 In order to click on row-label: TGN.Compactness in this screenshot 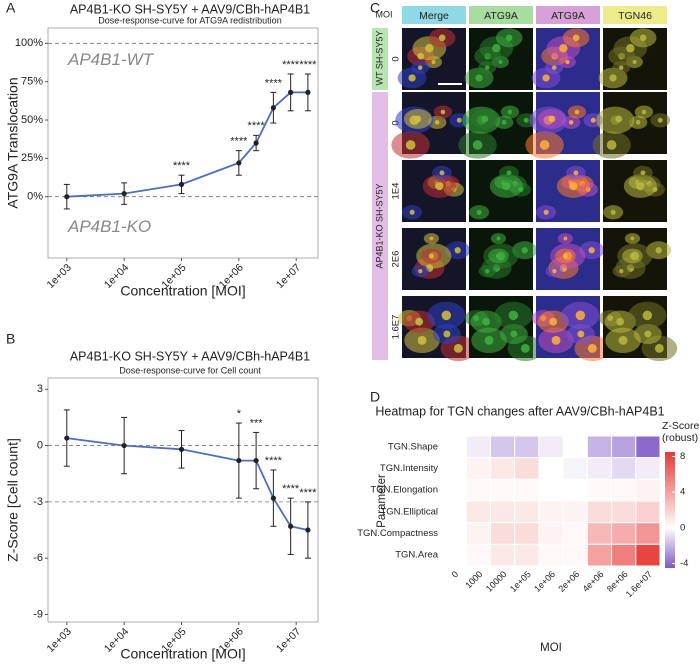, I will do `click(397, 533)`.